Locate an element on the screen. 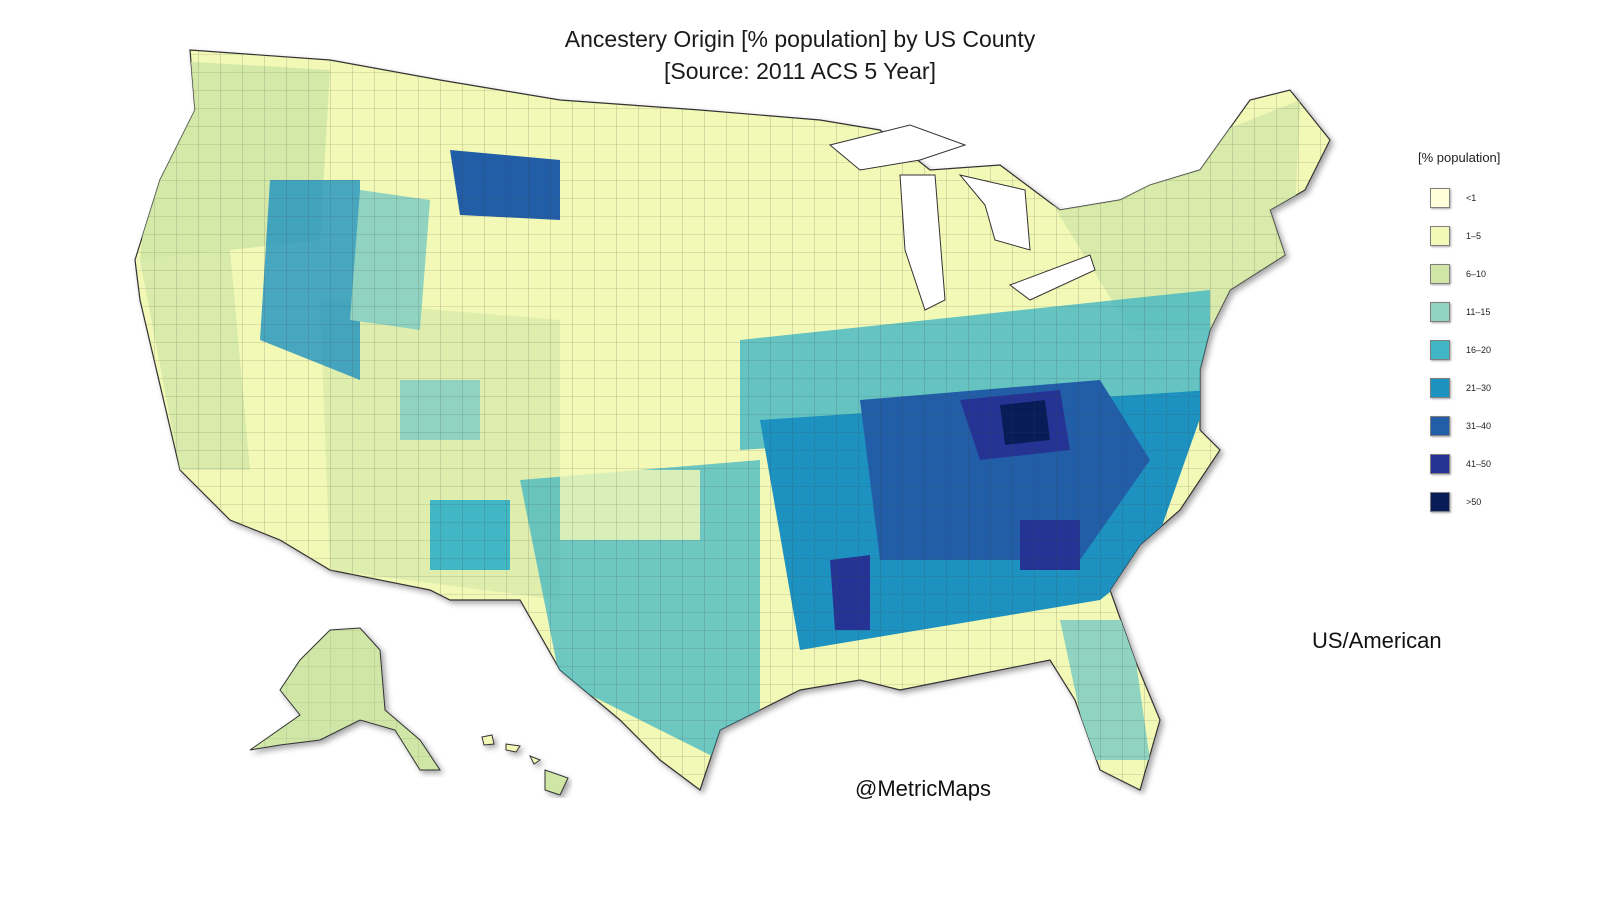 Image resolution: width=1600 pixels, height=900 pixels. legend-item: 6–10 is located at coordinates (1485, 274).